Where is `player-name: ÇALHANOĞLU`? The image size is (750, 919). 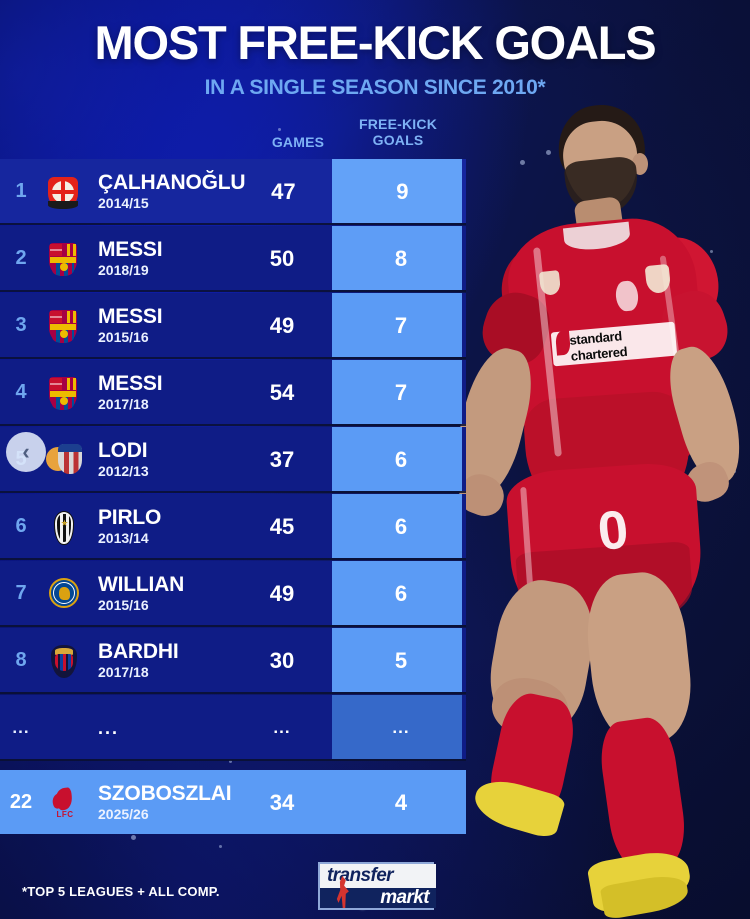 player-name: ÇALHANOĞLU is located at coordinates (172, 182).